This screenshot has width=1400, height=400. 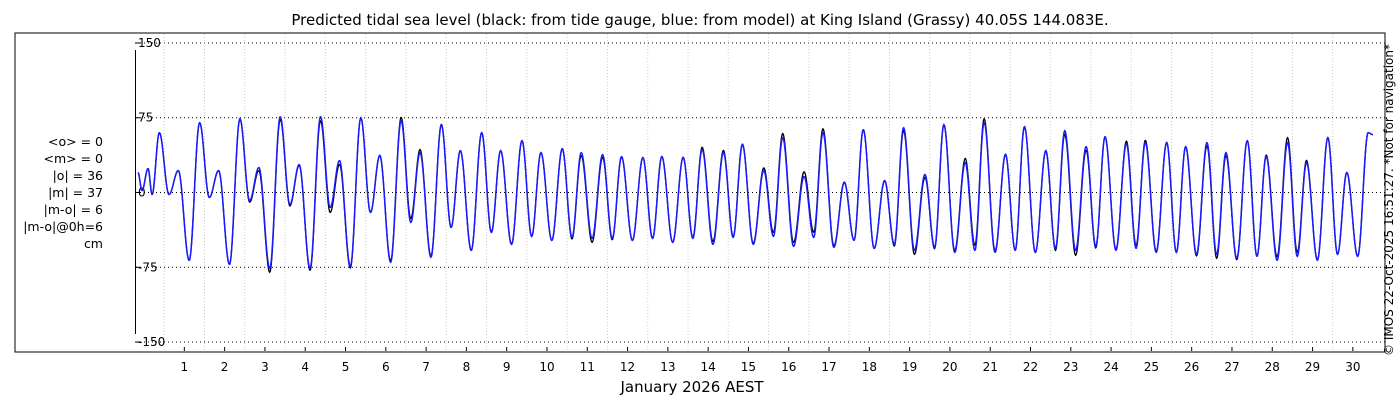 What do you see at coordinates (386, 367) in the screenshot?
I see `x-tick-label: 6` at bounding box center [386, 367].